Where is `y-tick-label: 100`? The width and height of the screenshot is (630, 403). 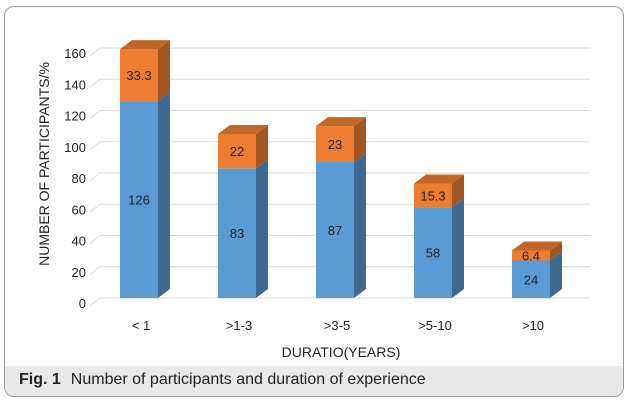
y-tick-label: 100 is located at coordinates (75, 147).